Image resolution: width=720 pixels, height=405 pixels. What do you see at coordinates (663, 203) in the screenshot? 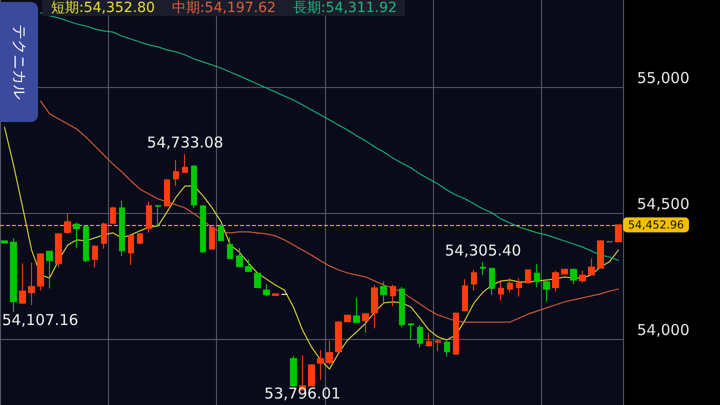
I see `y-tick-label: 54,500` at bounding box center [663, 203].